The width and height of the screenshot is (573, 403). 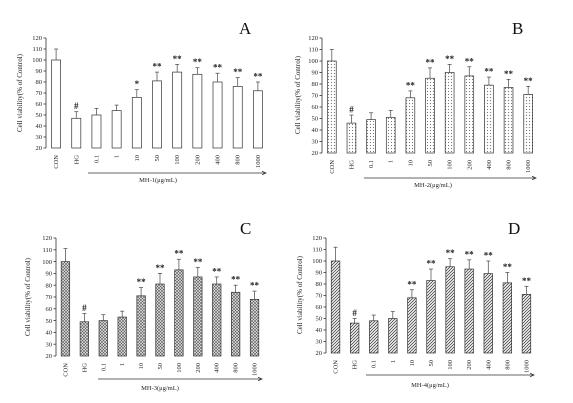 I want to click on x-axis-label: MH-3(μg/mL), so click(x=160, y=388).